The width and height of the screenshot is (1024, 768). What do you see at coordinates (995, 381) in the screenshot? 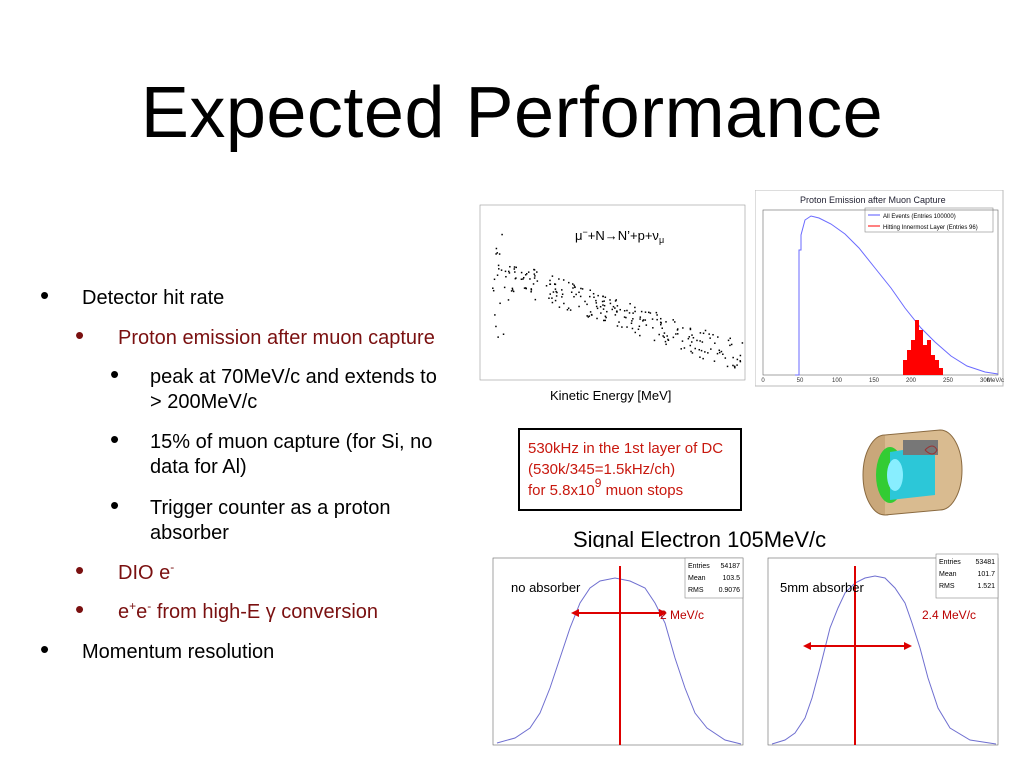
I see `x-unit: MeV/c` at bounding box center [995, 381].